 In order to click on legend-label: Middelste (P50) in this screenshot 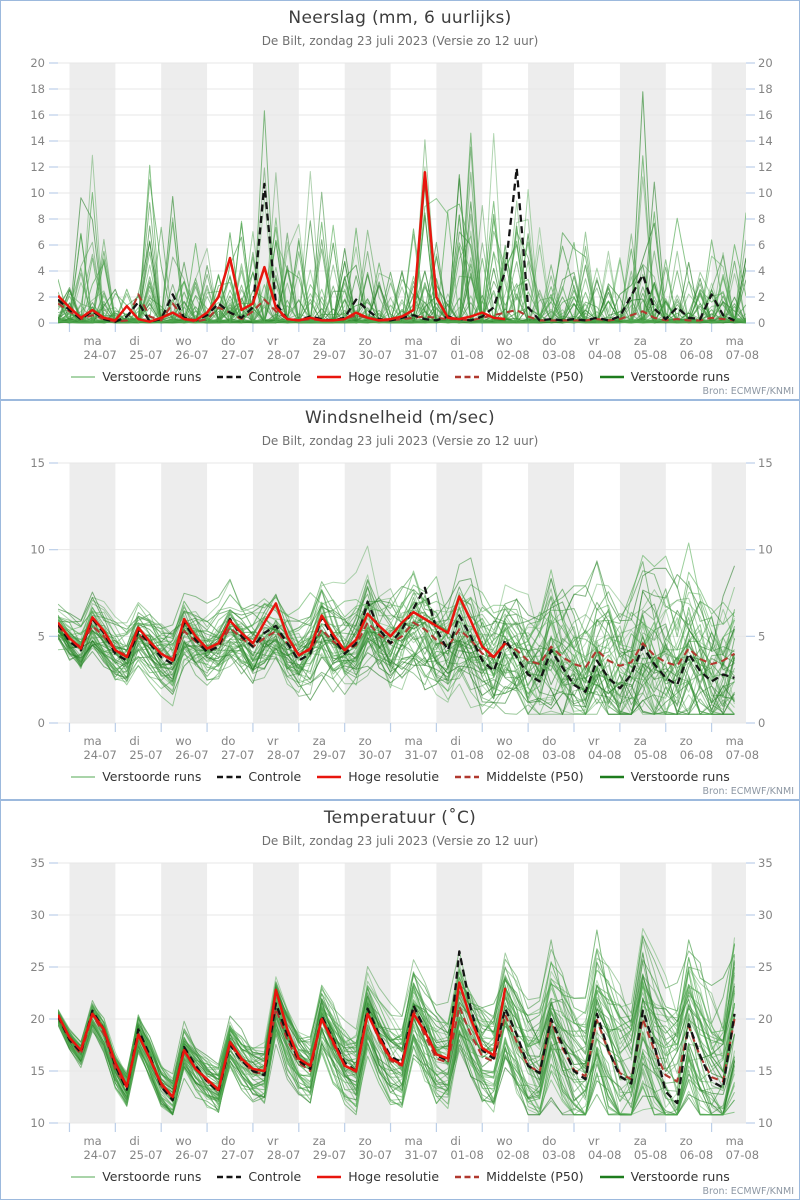, I will do `click(535, 376)`.